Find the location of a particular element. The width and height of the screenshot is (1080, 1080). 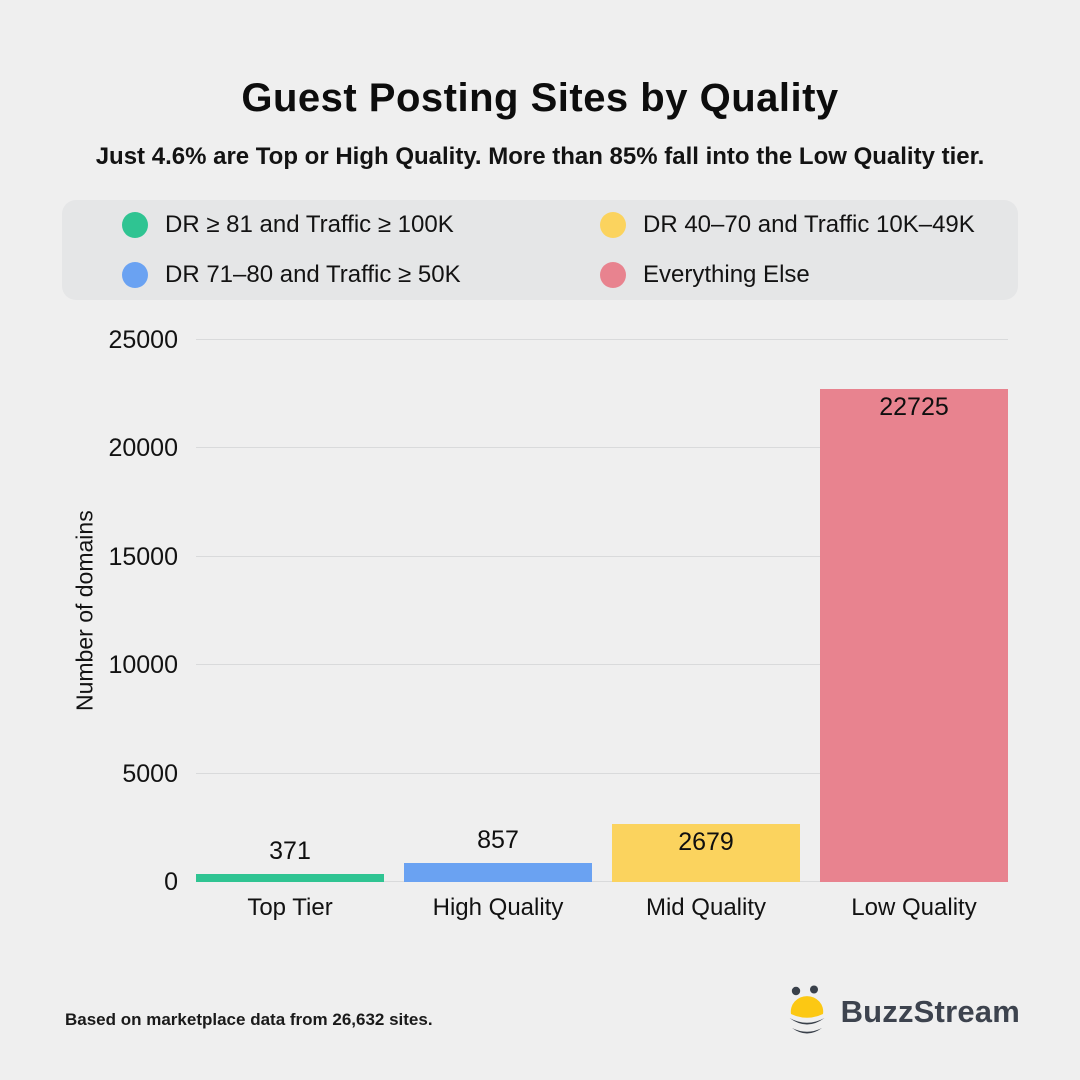

bar-mid-quality is located at coordinates (706, 852).